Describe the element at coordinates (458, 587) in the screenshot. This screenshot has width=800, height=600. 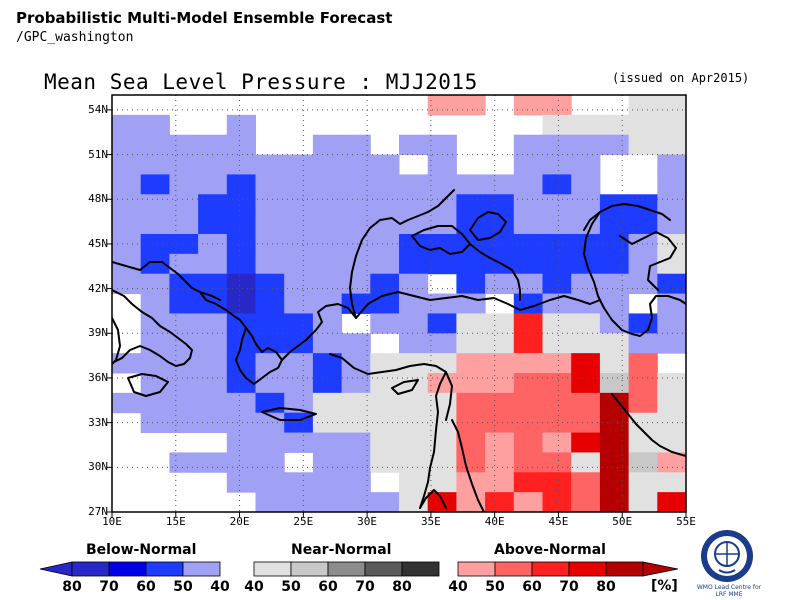
I see `legend-above-tick: 40` at that location.